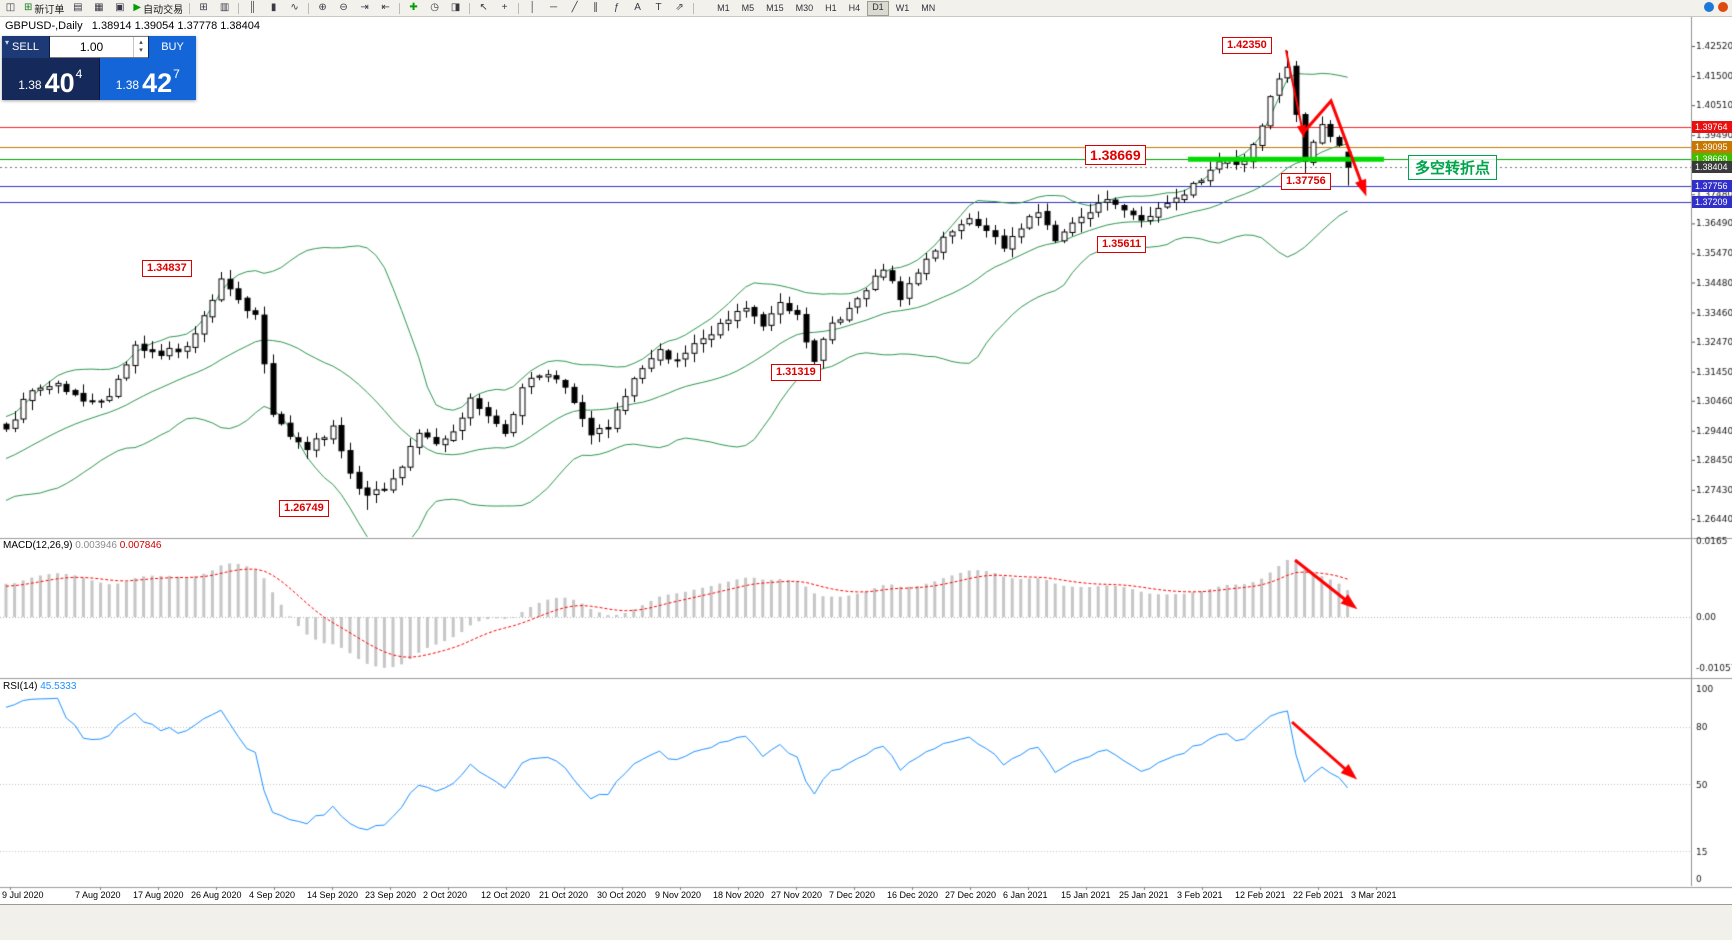 Image resolution: width=1732 pixels, height=940 pixels. What do you see at coordinates (322, 8) in the screenshot?
I see `zoom-in-icon: ⊕` at bounding box center [322, 8].